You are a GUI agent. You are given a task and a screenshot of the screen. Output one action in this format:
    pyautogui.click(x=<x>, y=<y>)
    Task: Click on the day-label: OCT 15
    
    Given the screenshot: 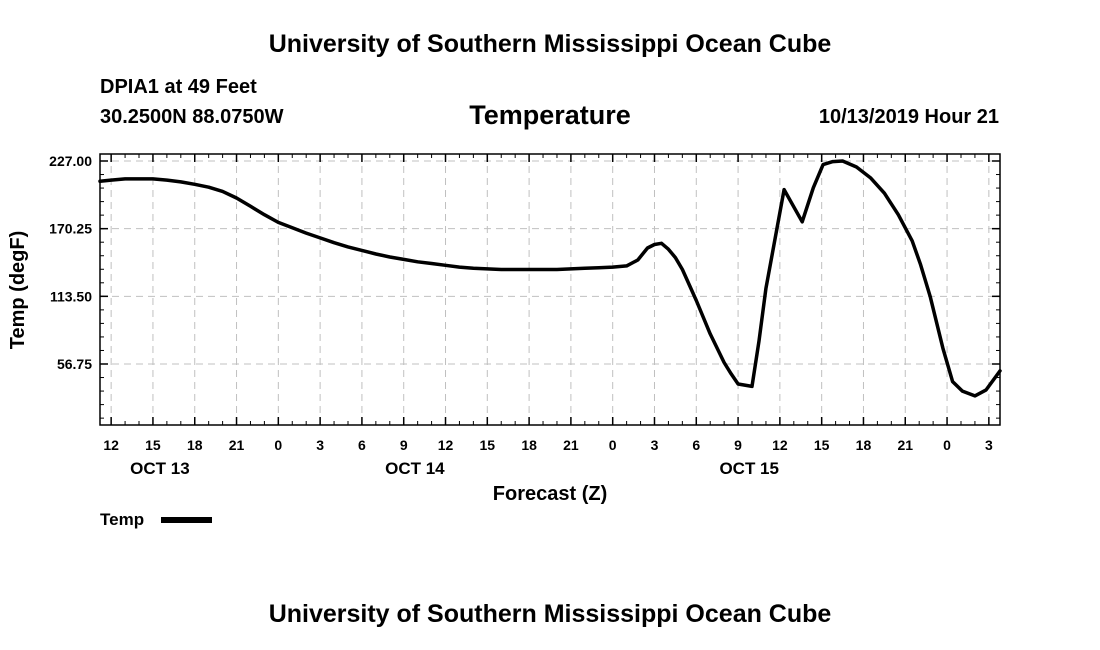 What is the action you would take?
    pyautogui.click(x=749, y=468)
    